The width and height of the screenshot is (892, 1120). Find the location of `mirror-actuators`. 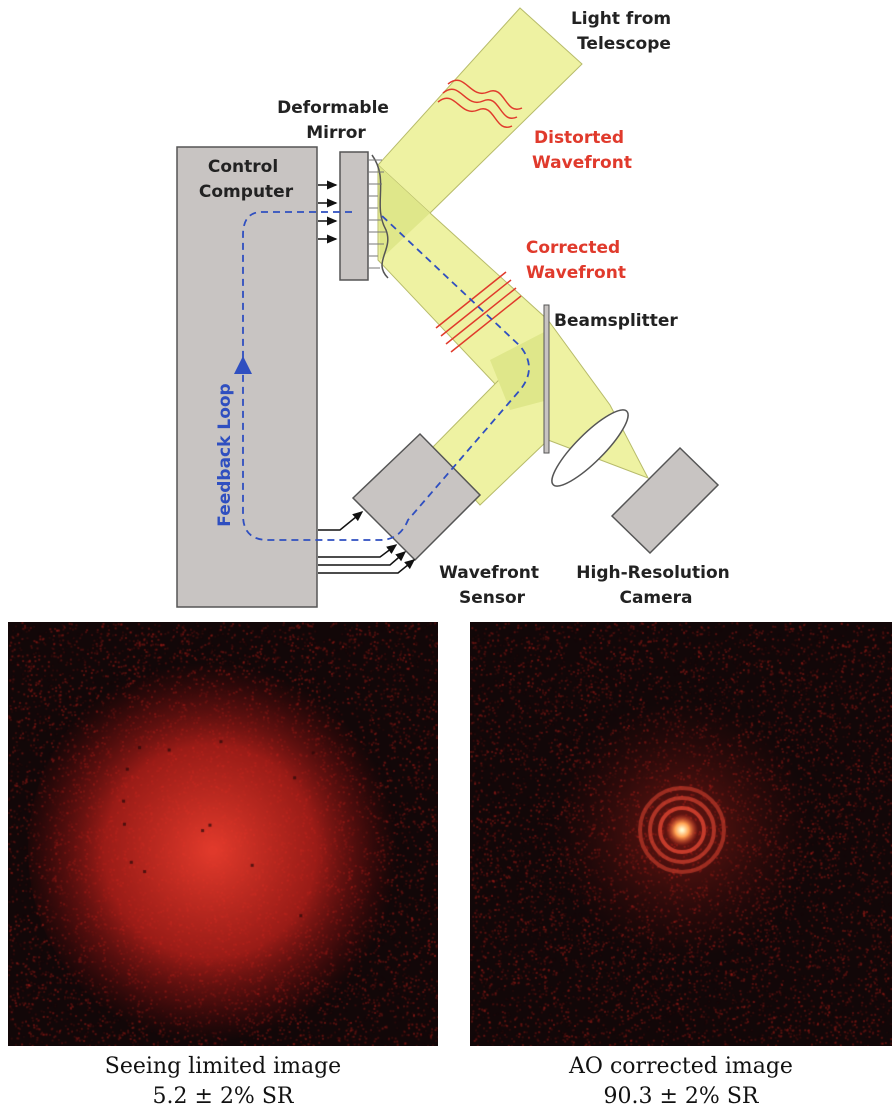

mirror-actuators is located at coordinates (377, 214).